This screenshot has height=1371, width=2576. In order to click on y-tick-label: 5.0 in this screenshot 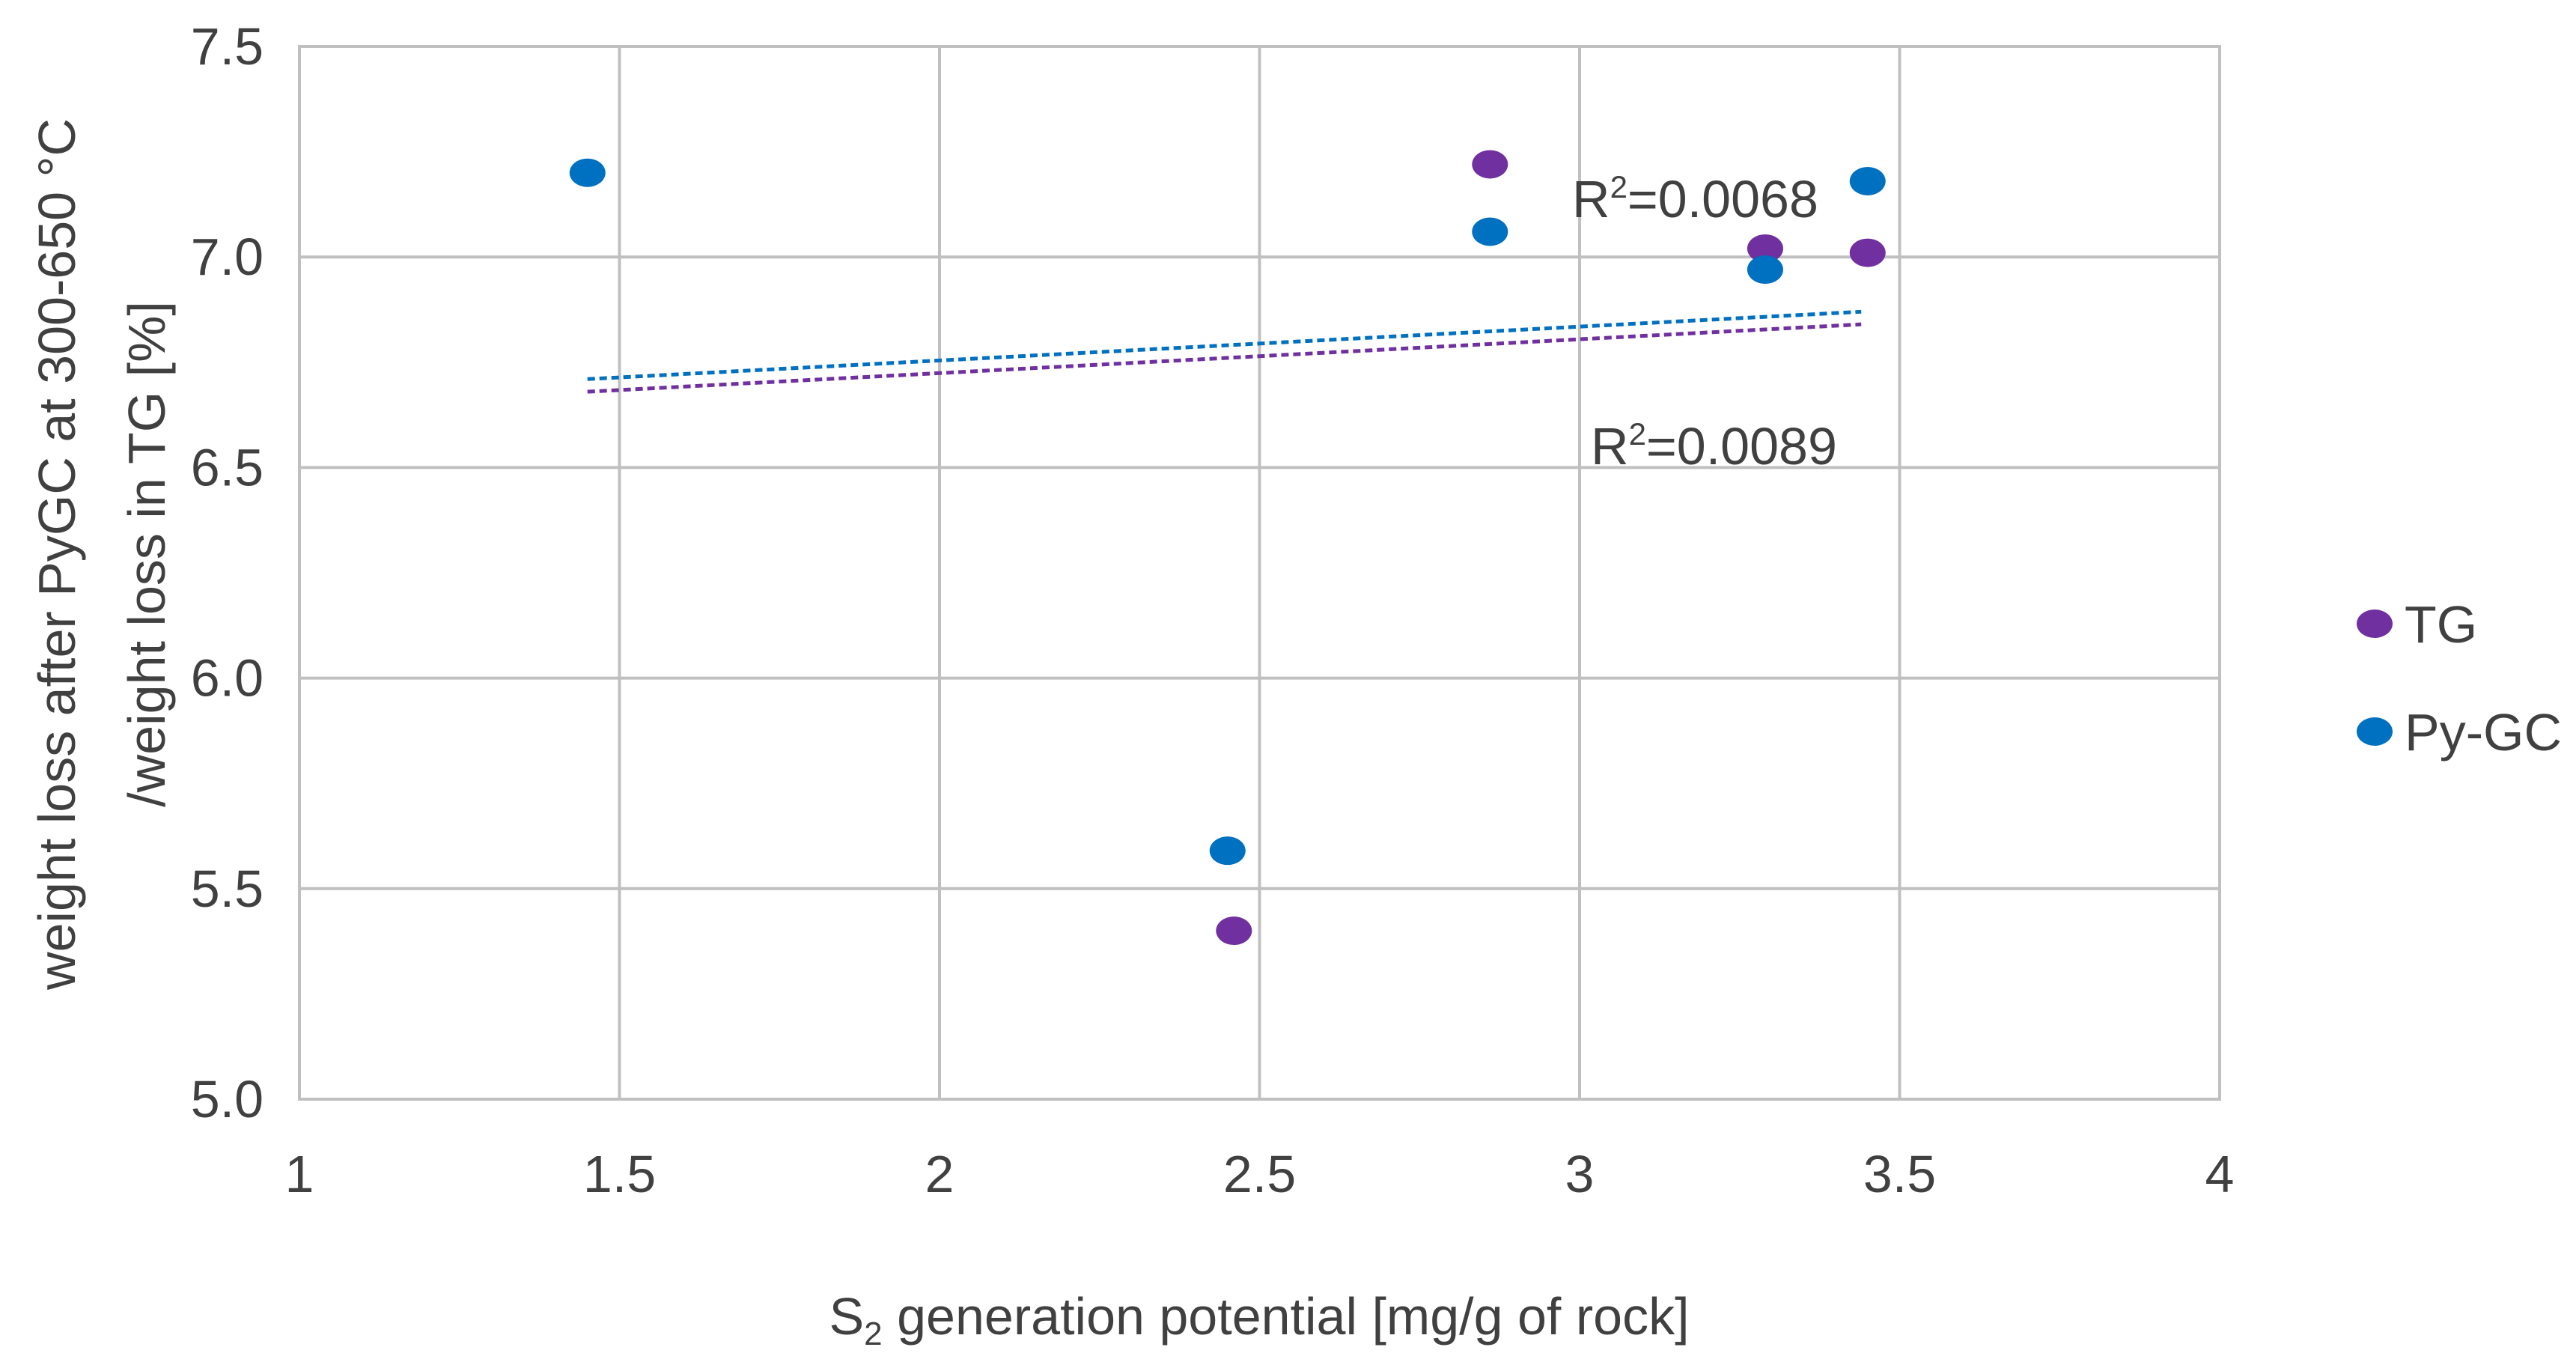, I will do `click(227, 1099)`.